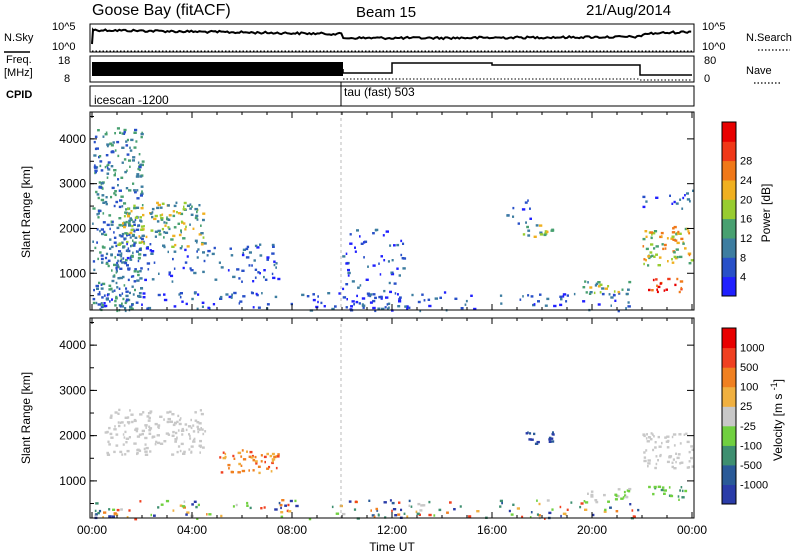 The image size is (800, 554). What do you see at coordinates (131, 100) in the screenshot?
I see `cpid-program-1: icescan -1200` at bounding box center [131, 100].